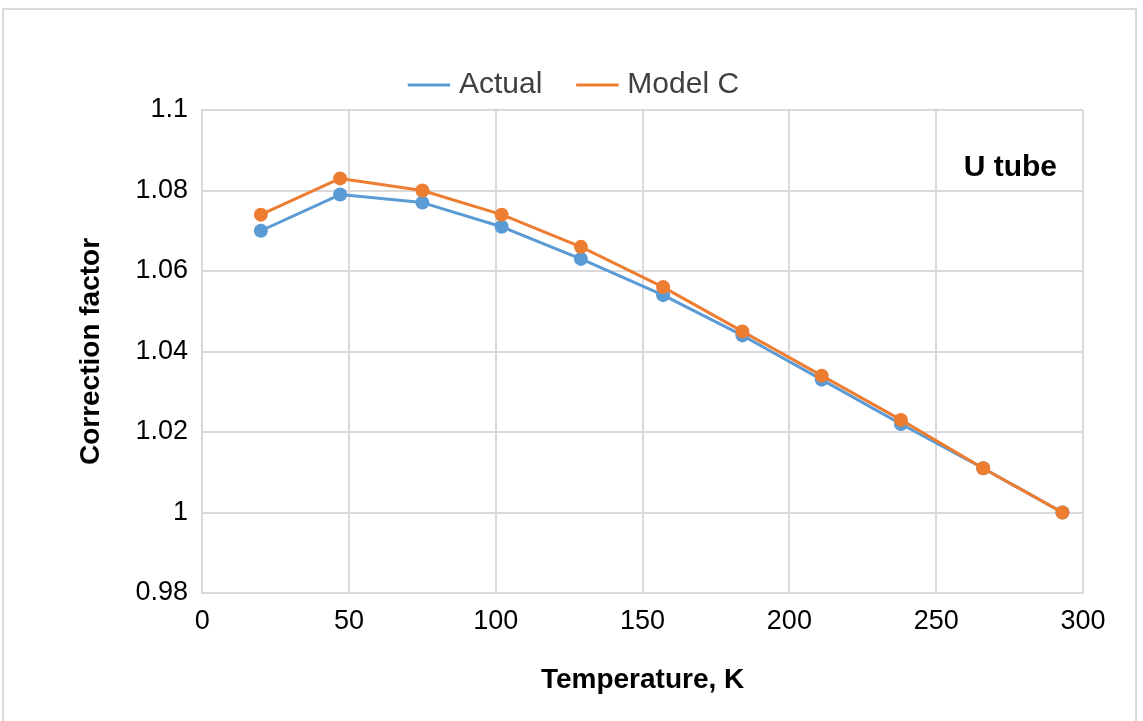 The width and height of the screenshot is (1143, 721). I want to click on y-tick-label: 1.1, so click(169, 108).